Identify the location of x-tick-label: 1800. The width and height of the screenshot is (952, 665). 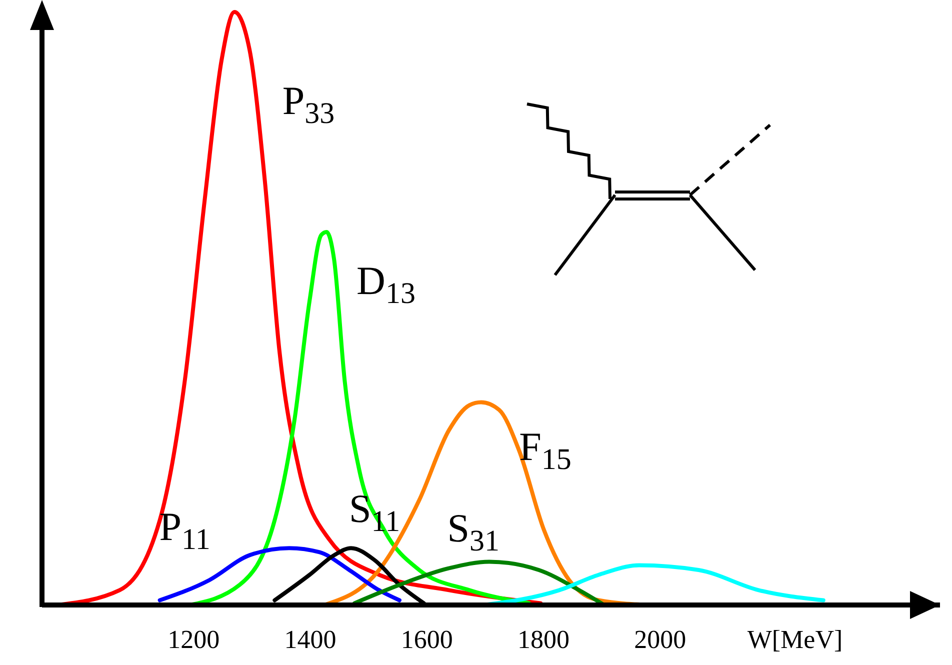
(543, 639).